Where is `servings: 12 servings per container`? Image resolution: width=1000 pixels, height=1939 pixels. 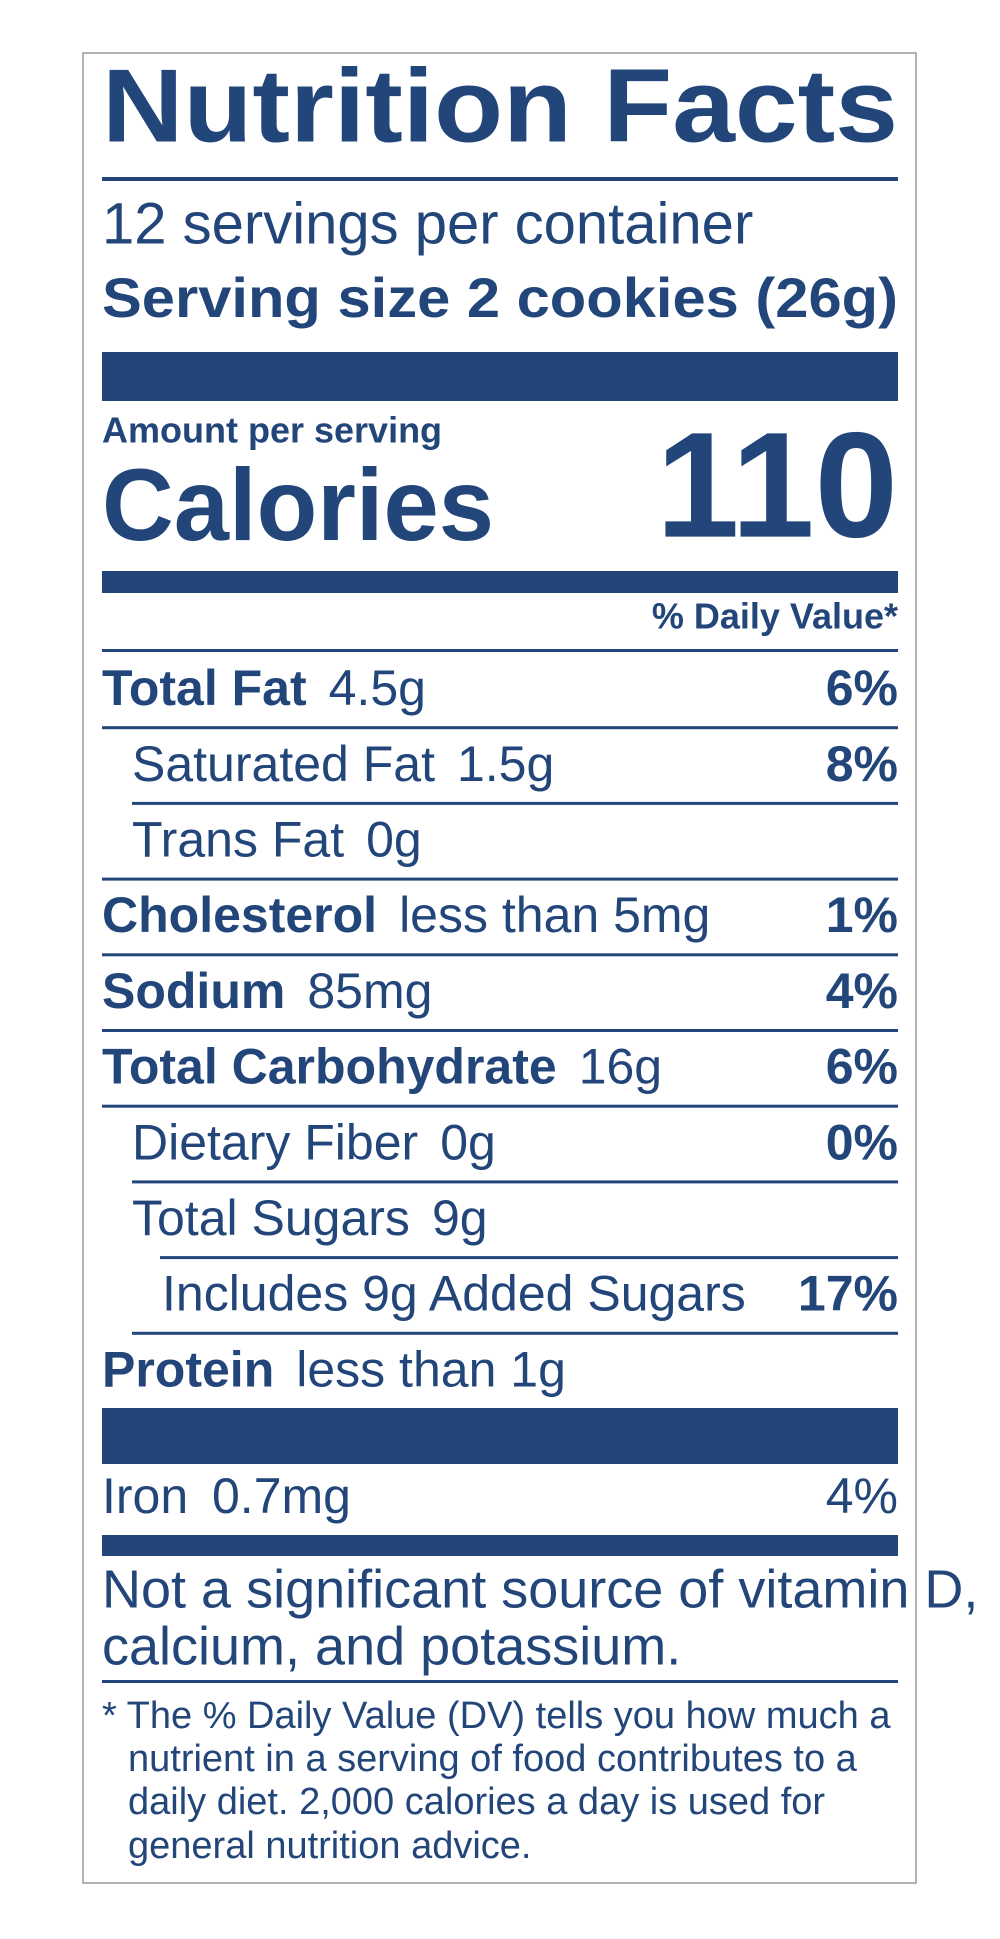 servings: 12 servings per container is located at coordinates (427, 223).